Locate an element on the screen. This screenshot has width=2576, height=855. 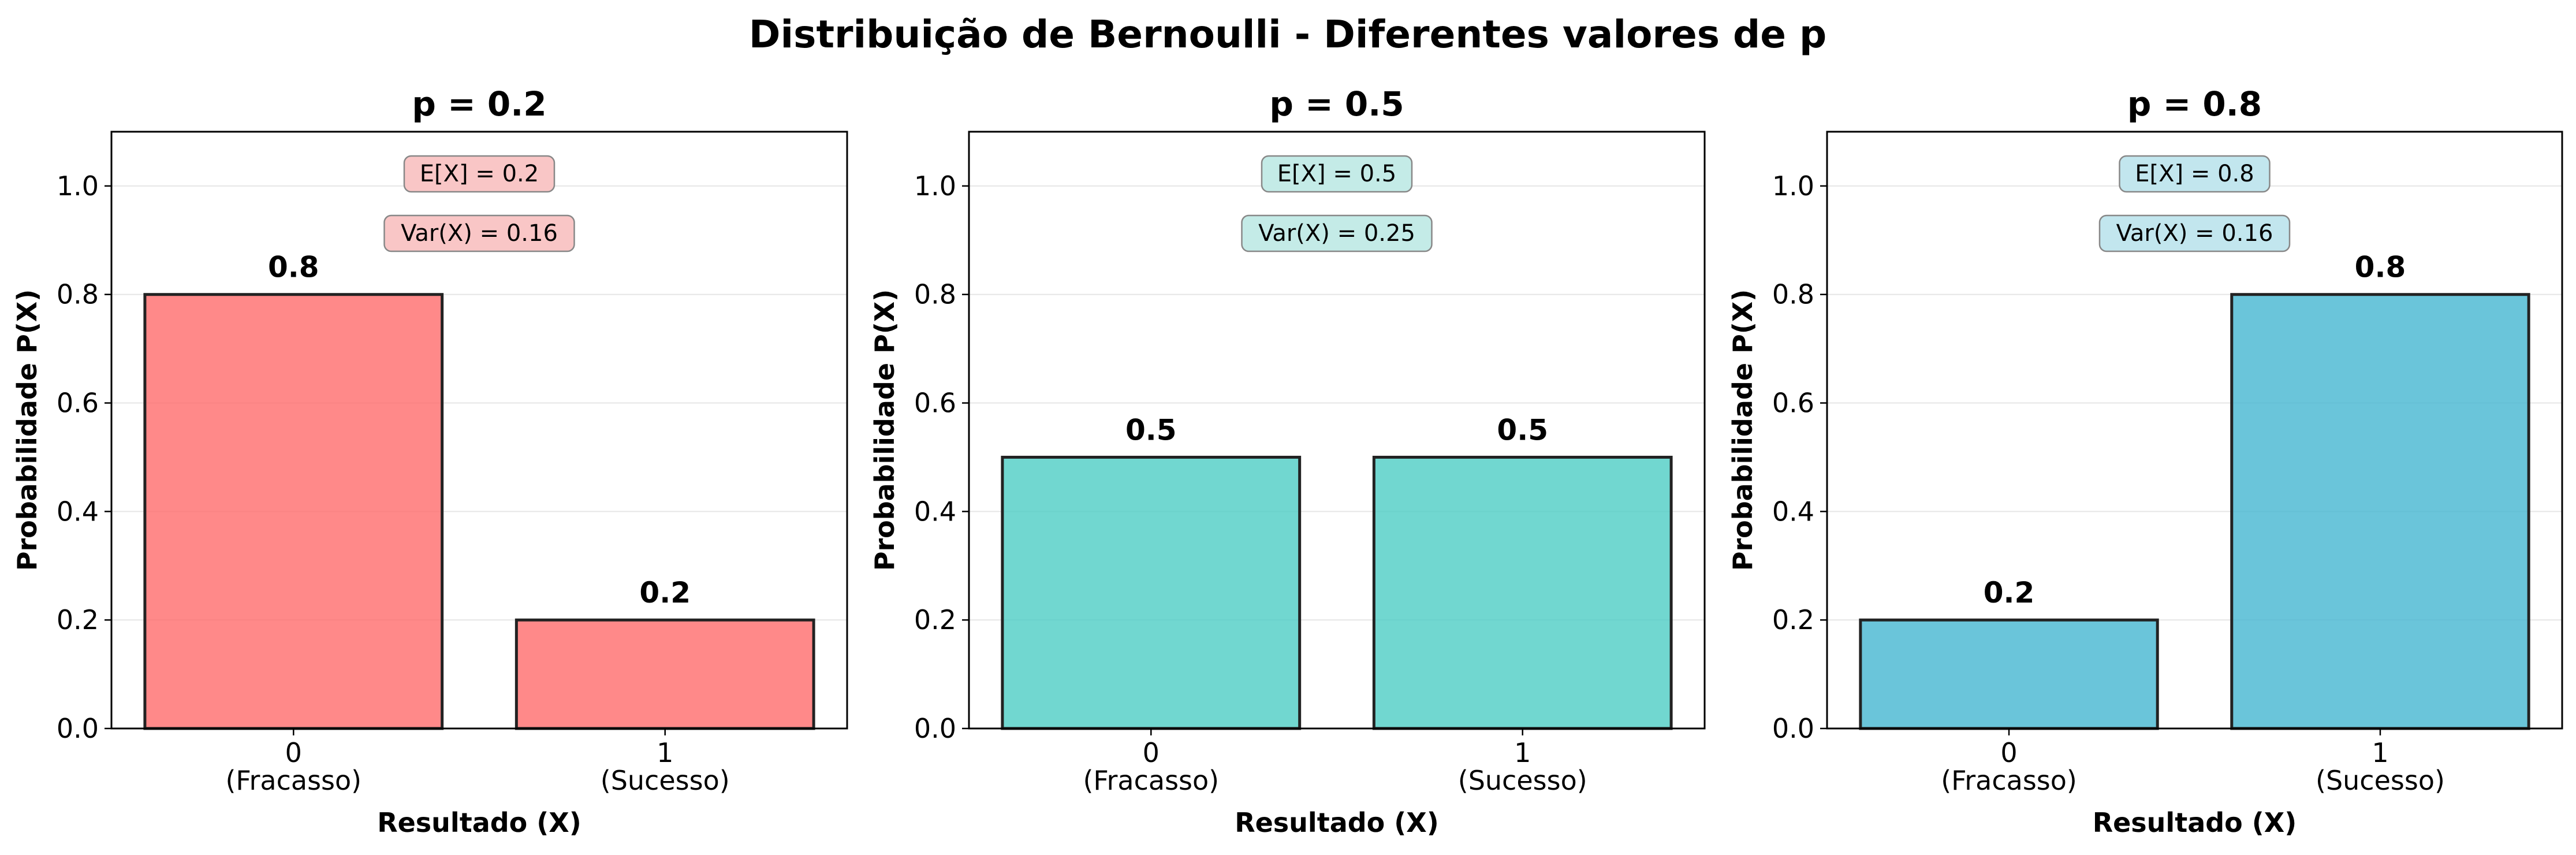
annotation-text: E[X] = 0.2 is located at coordinates (479, 174).